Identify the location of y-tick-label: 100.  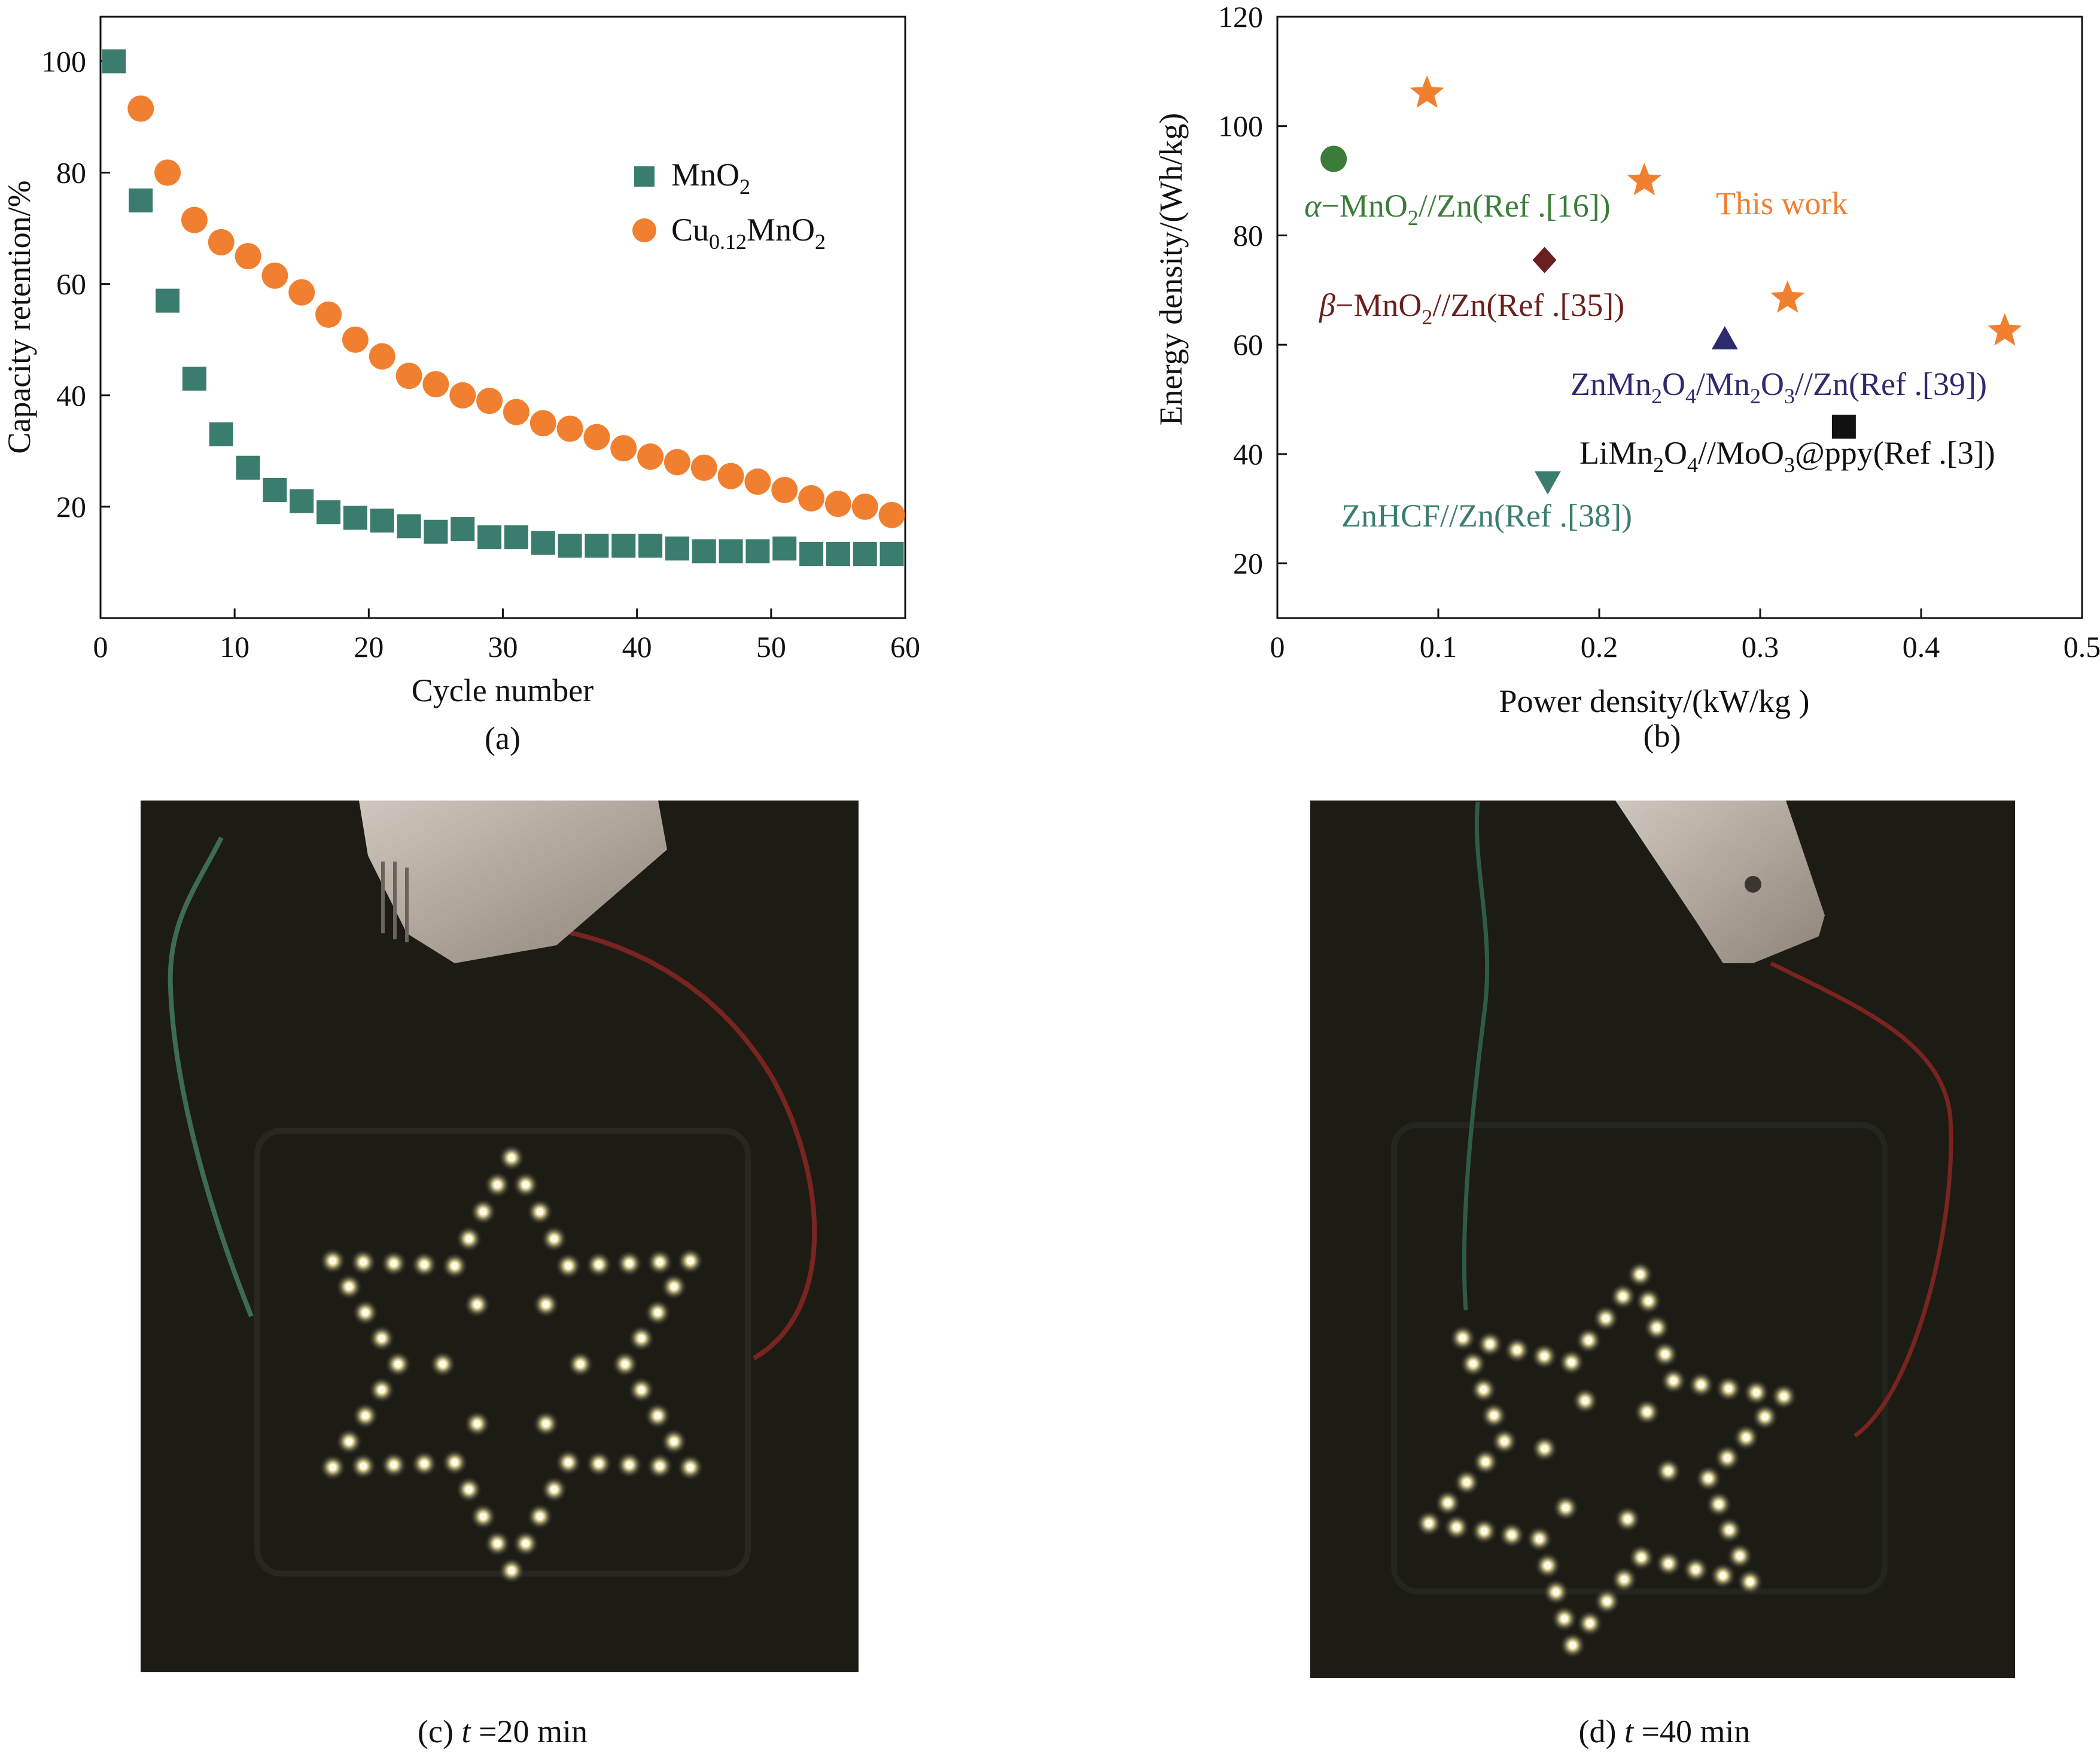
(63, 61).